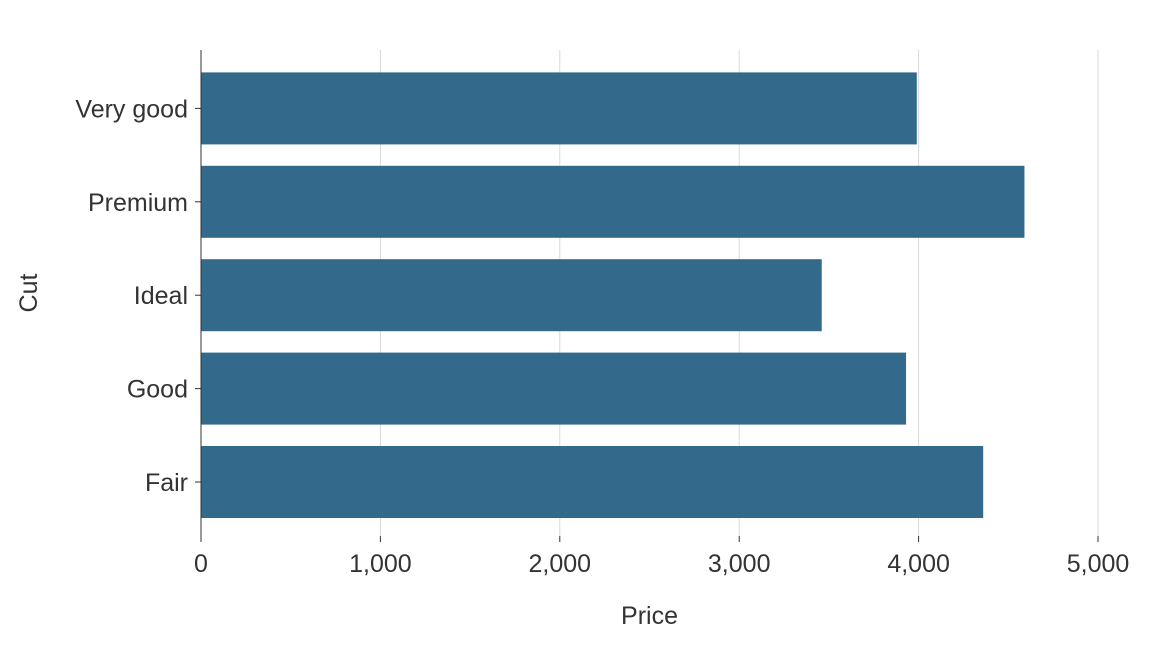  Describe the element at coordinates (661, 557) in the screenshot. I see `x-axis-ticks: 0 1,000 2,000 3,000 4,000 5,000` at that location.